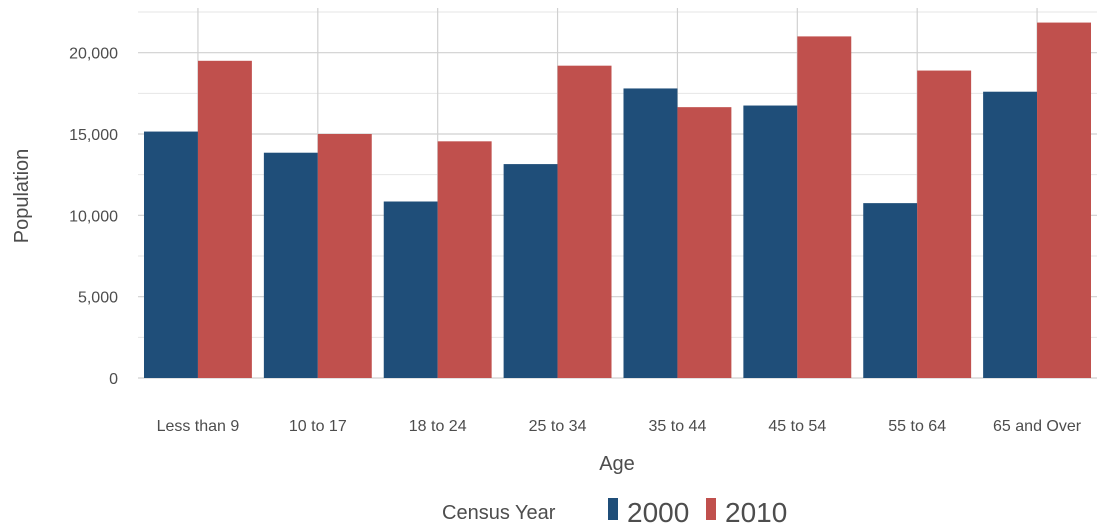  Describe the element at coordinates (1037, 426) in the screenshot. I see `x-tick-label: 65 and Over` at that location.